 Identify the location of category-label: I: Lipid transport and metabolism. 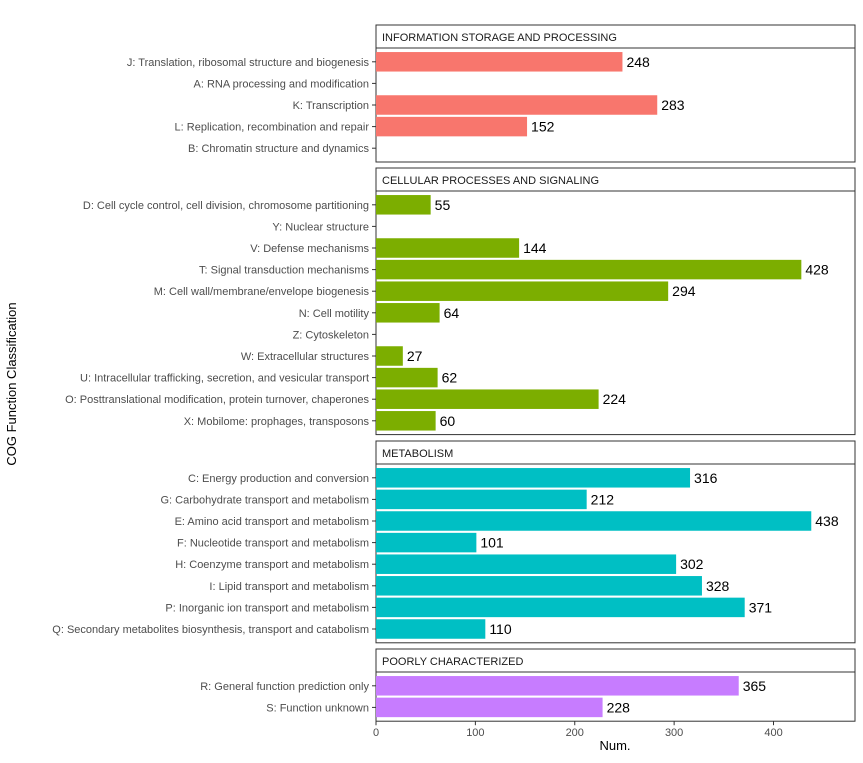
(289, 587).